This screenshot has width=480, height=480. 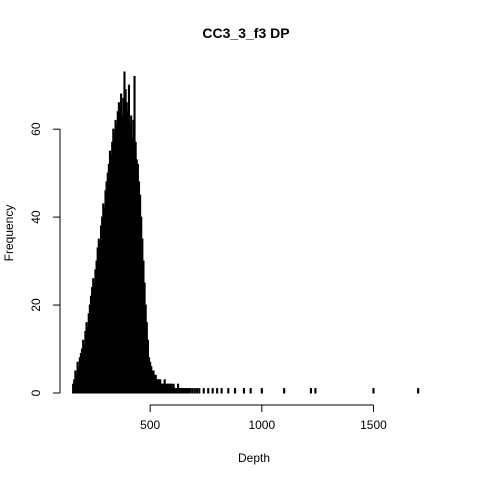 I want to click on y-tick-label: 20, so click(x=36, y=305).